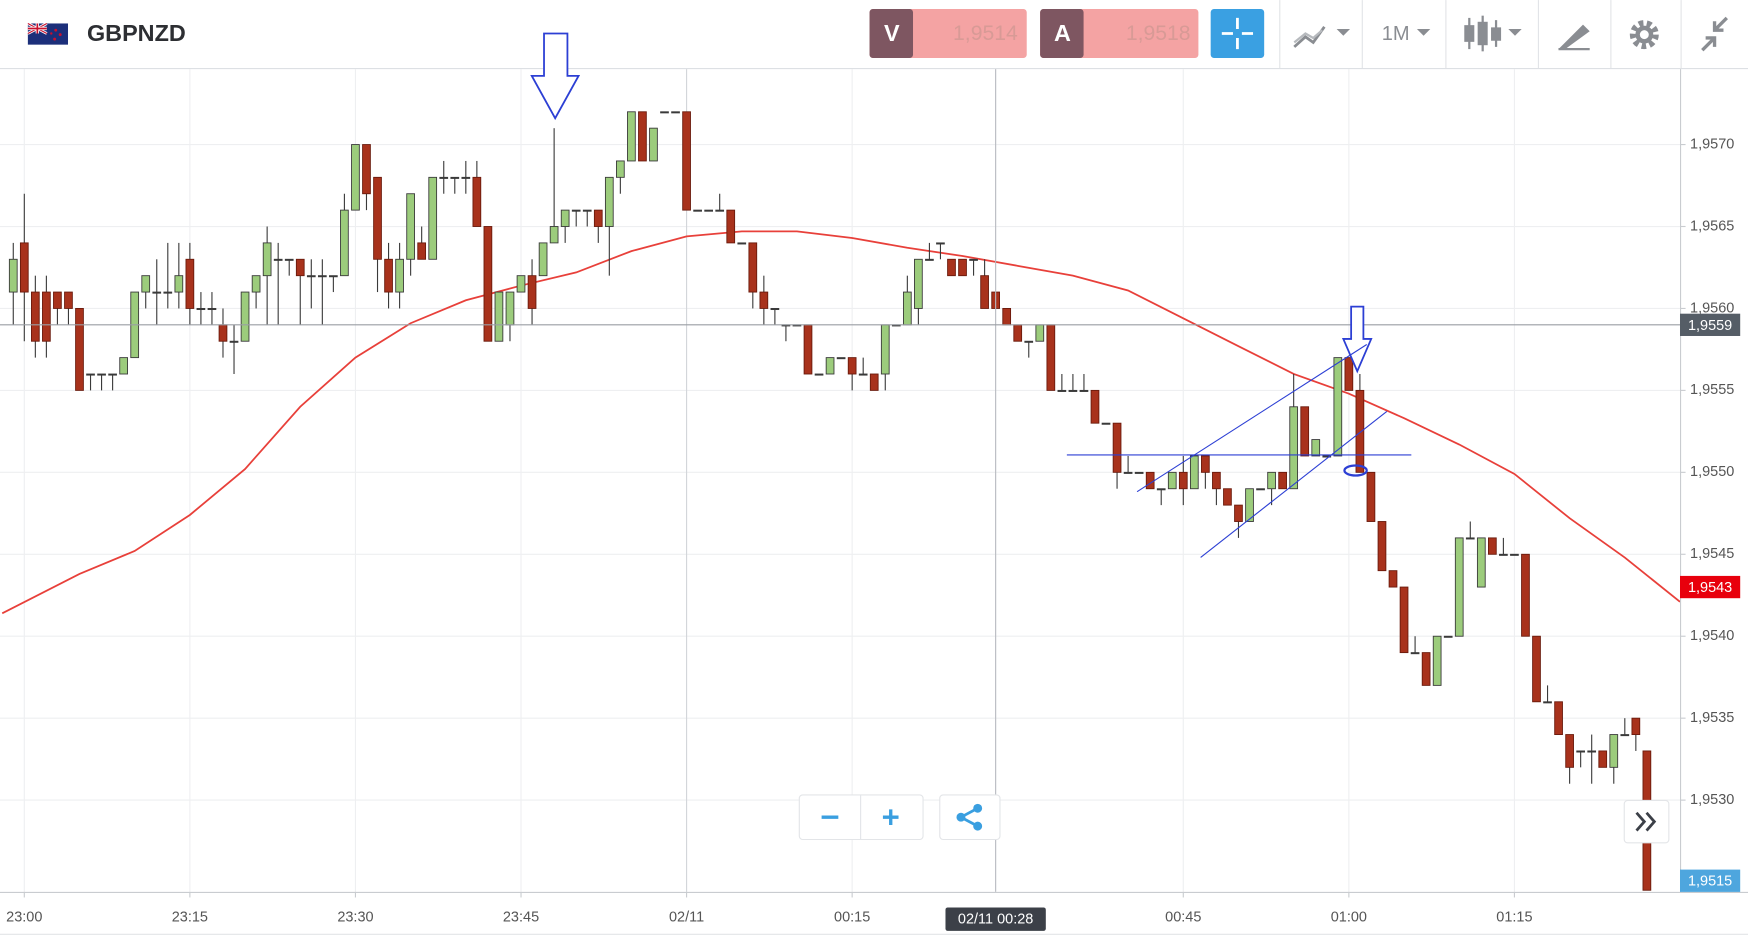 The height and width of the screenshot is (941, 1748). Describe the element at coordinates (1349, 917) in the screenshot. I see `x-tick-label: 01:00` at that location.